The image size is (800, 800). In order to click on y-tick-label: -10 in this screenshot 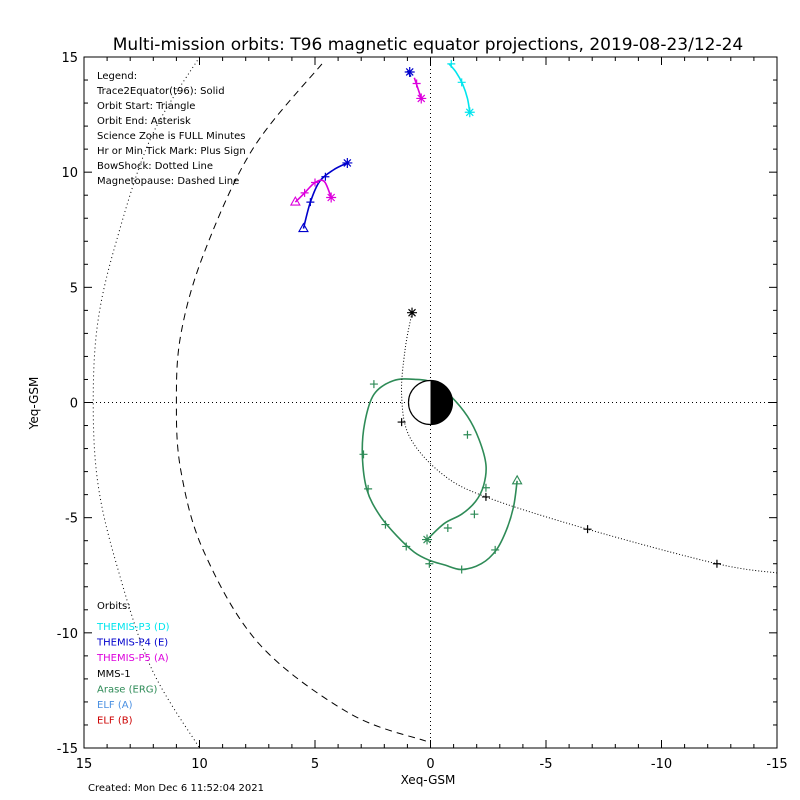, I will do `click(67, 634)`.